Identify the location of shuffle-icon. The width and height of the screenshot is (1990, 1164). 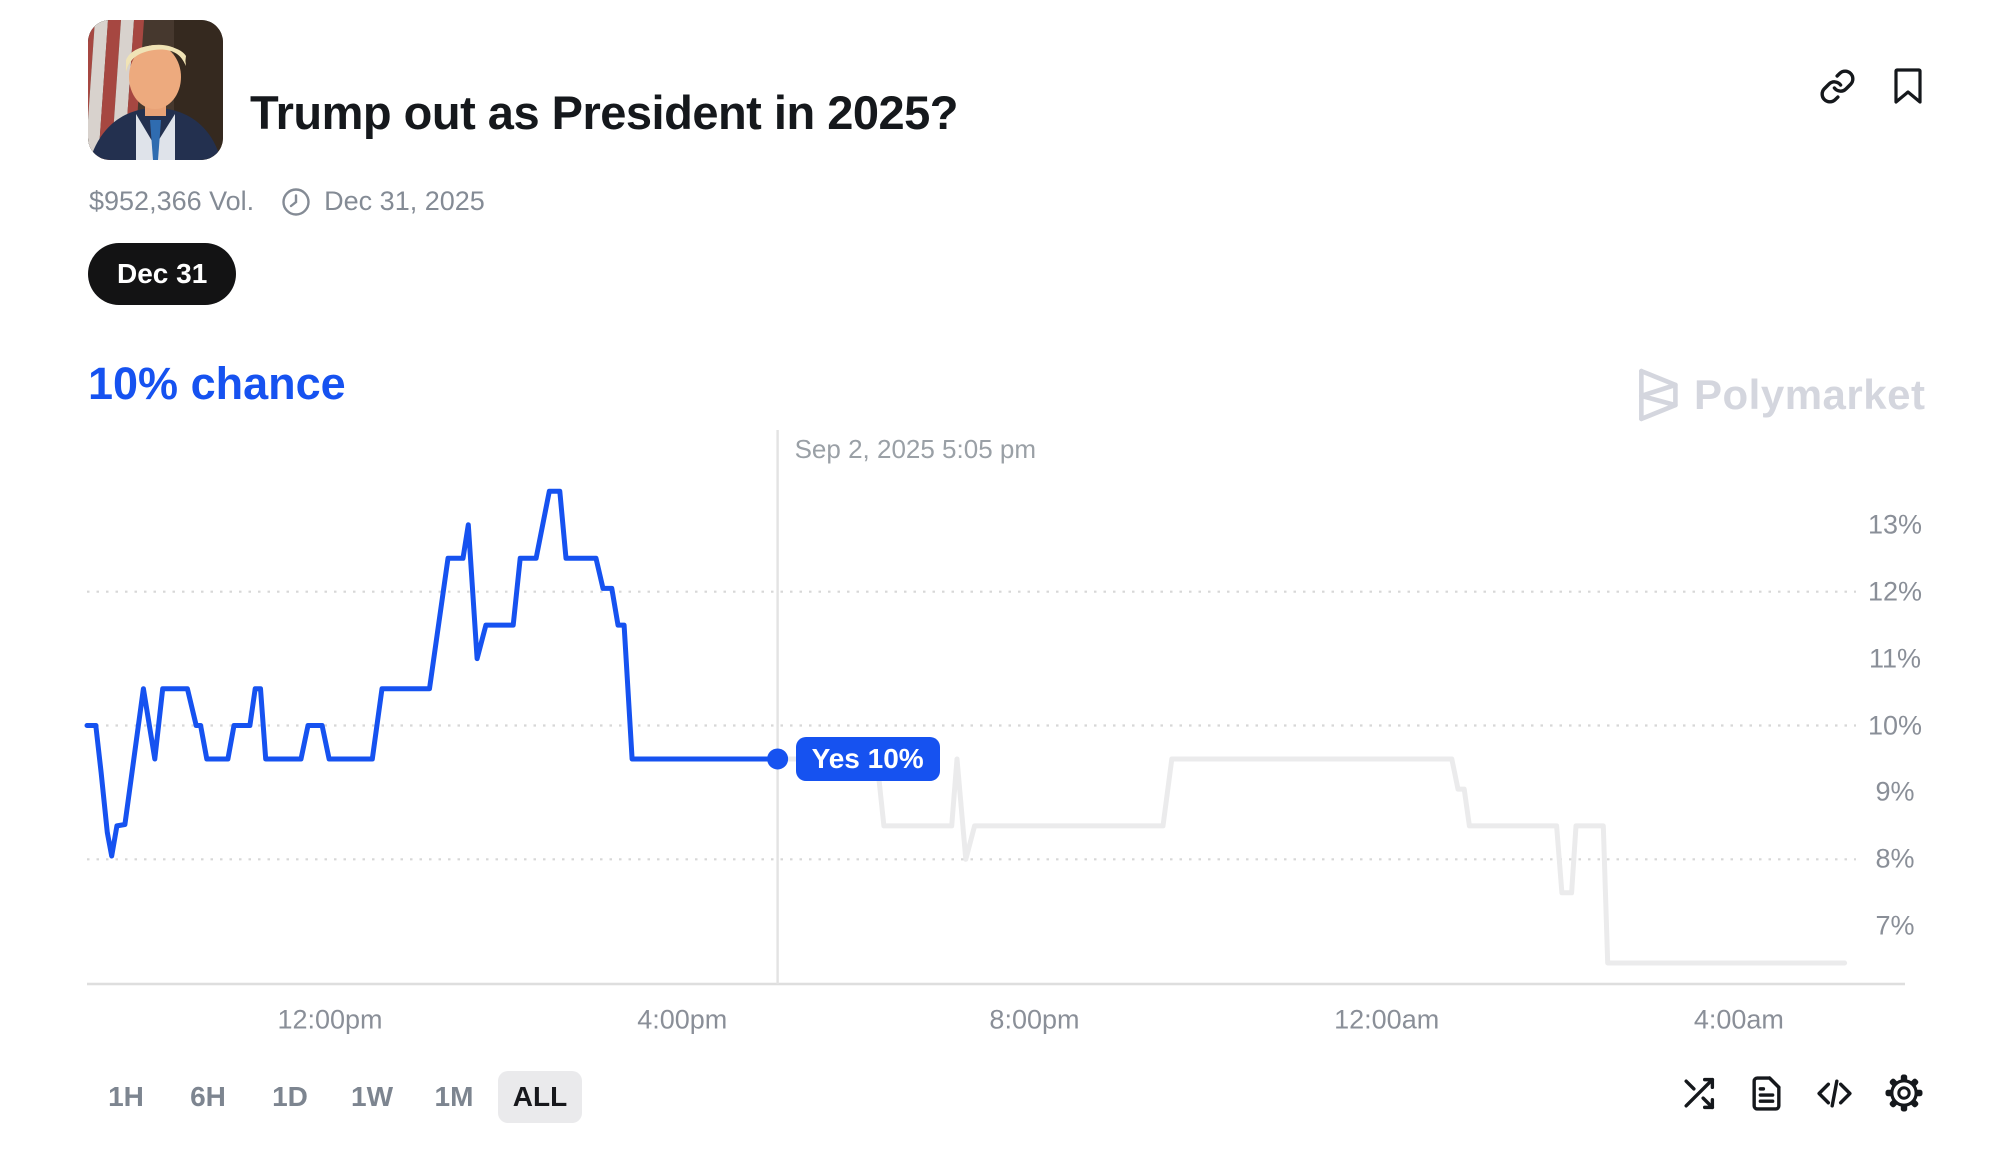
(1698, 1093).